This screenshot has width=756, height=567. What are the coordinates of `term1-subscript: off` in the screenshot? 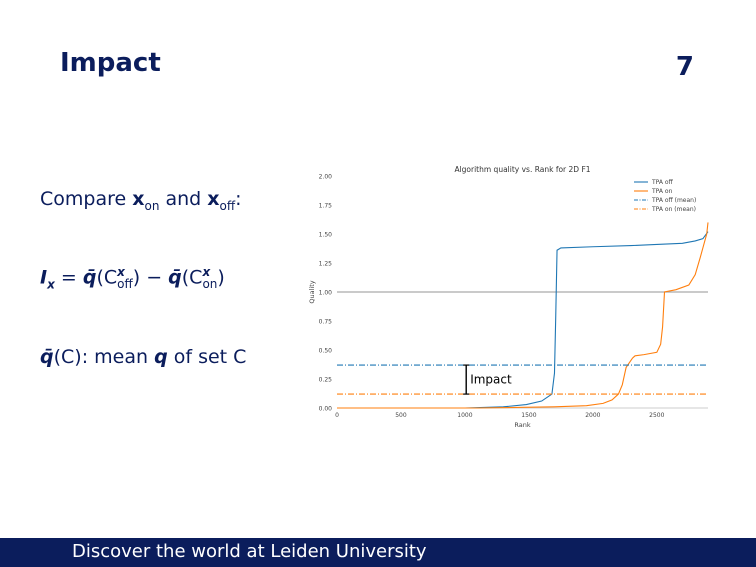 It's located at (125, 284).